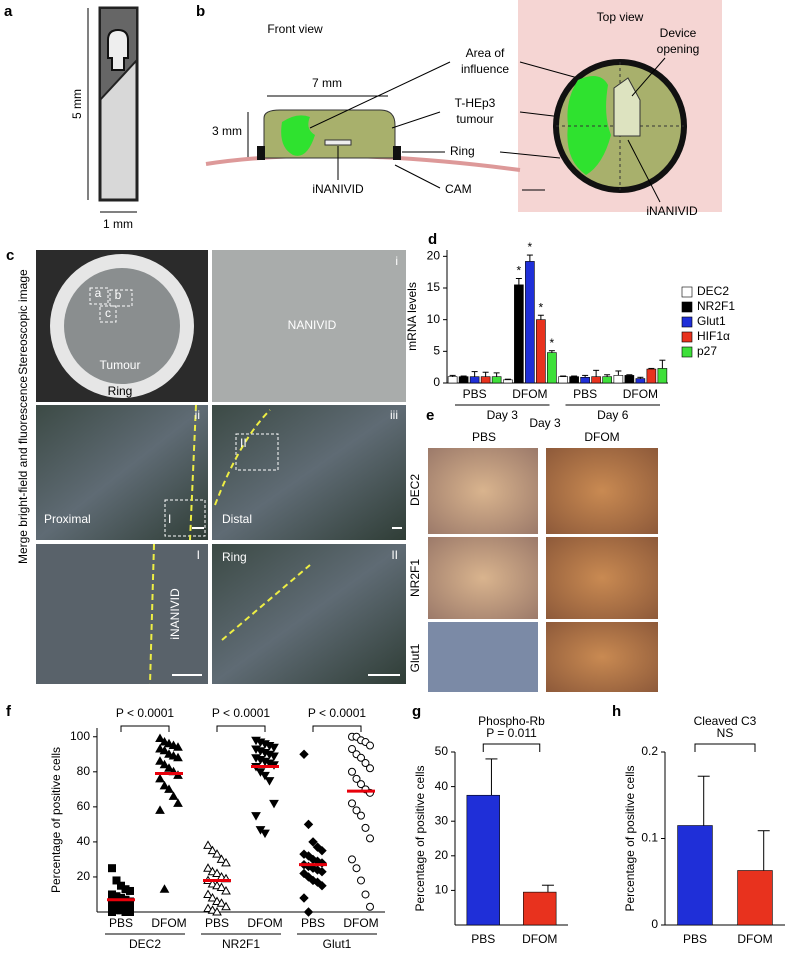  Describe the element at coordinates (519, 271) in the screenshot. I see `significance-mark: *` at that location.